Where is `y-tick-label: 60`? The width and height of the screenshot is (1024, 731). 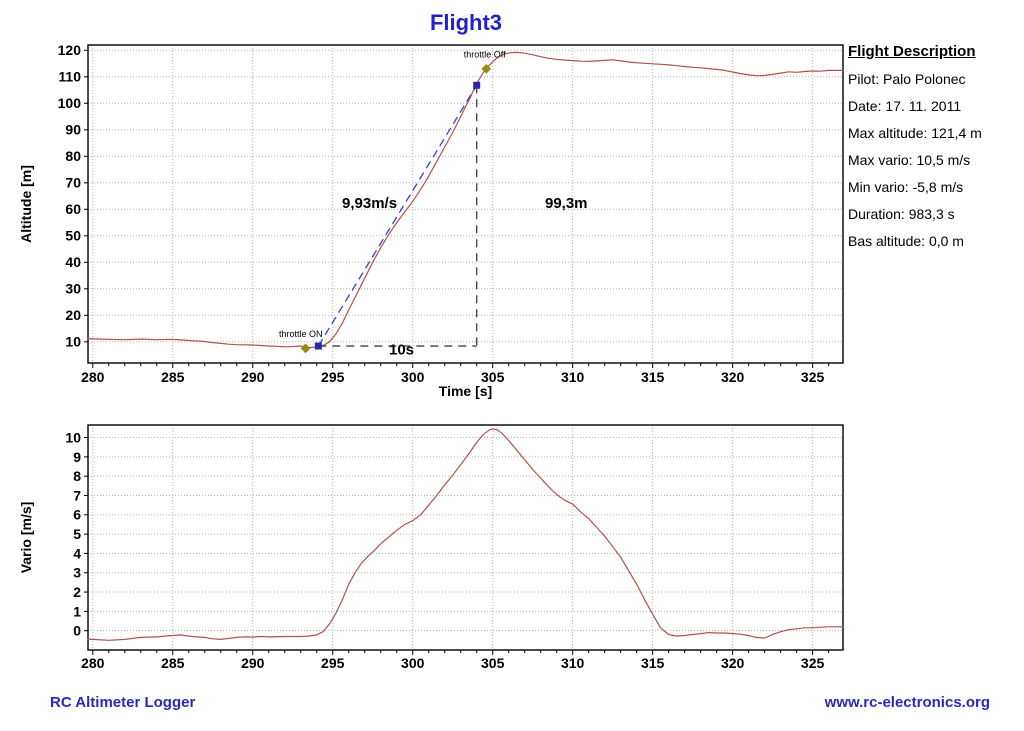
y-tick-label: 60 is located at coordinates (73, 209).